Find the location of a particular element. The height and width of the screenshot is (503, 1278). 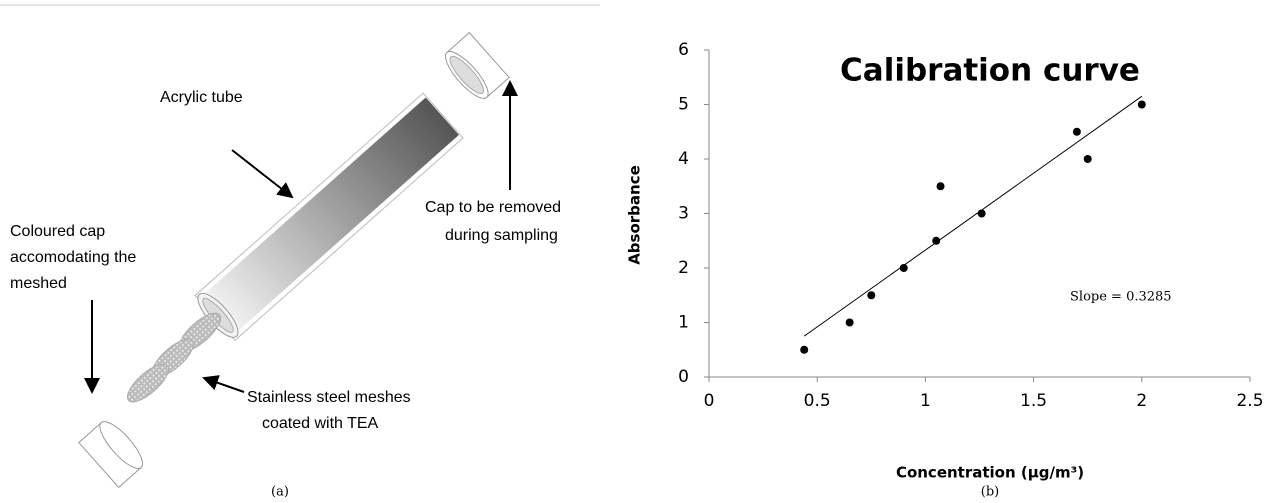

trendline is located at coordinates (973, 216).